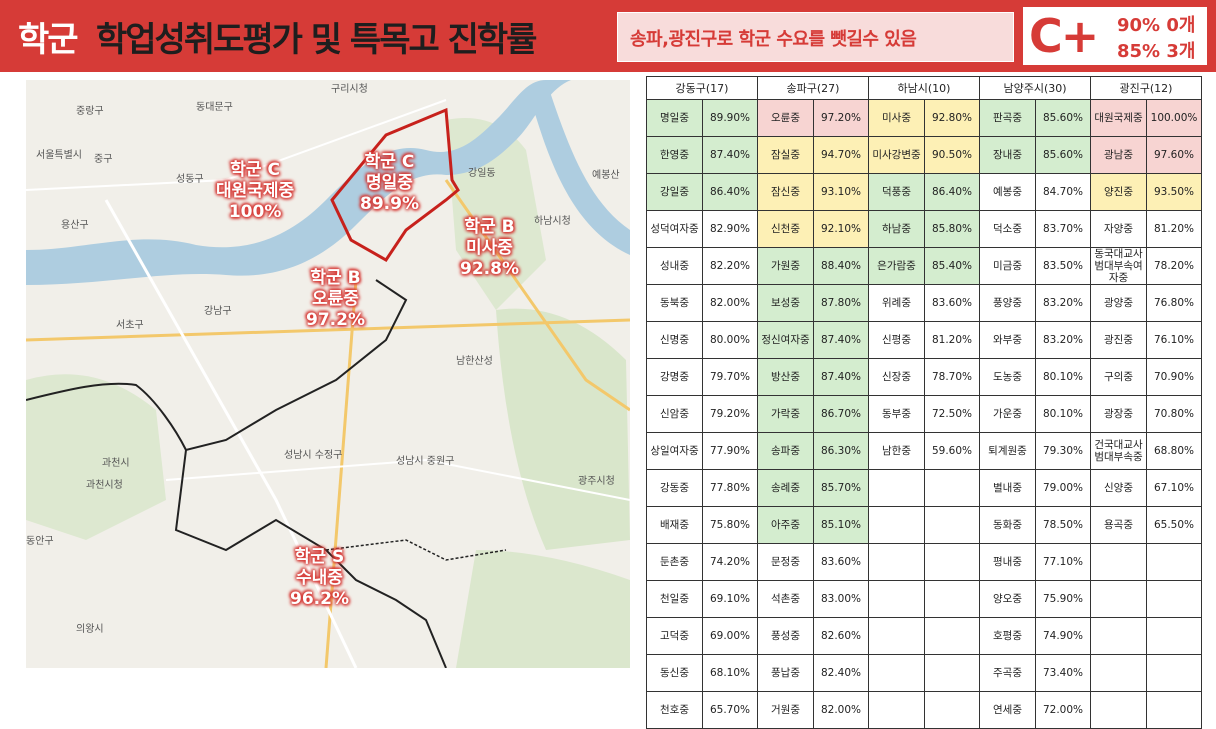 This screenshot has height=729, width=1216. Describe the element at coordinates (896, 118) in the screenshot. I see `school-name-cell: 미사중` at that location.